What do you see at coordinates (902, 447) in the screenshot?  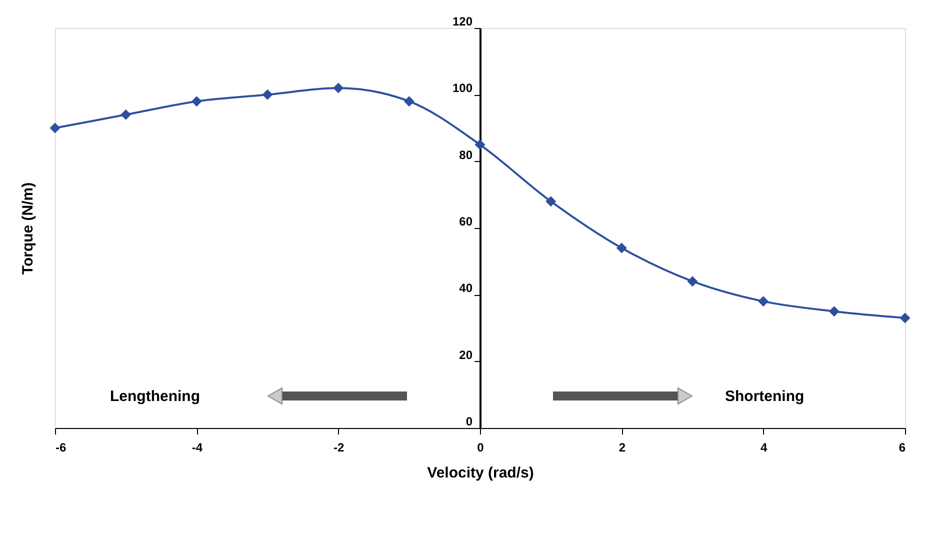 I see `x-tick-label: 6` at bounding box center [902, 447].